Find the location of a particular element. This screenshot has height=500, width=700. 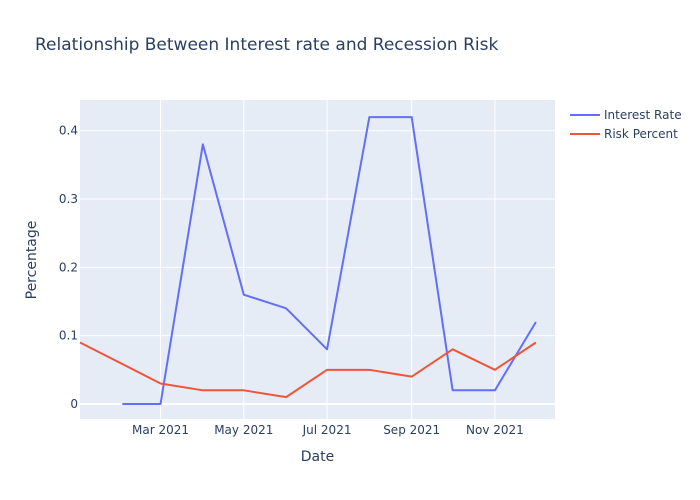

x-tick-label: Sep 2021 is located at coordinates (411, 430).